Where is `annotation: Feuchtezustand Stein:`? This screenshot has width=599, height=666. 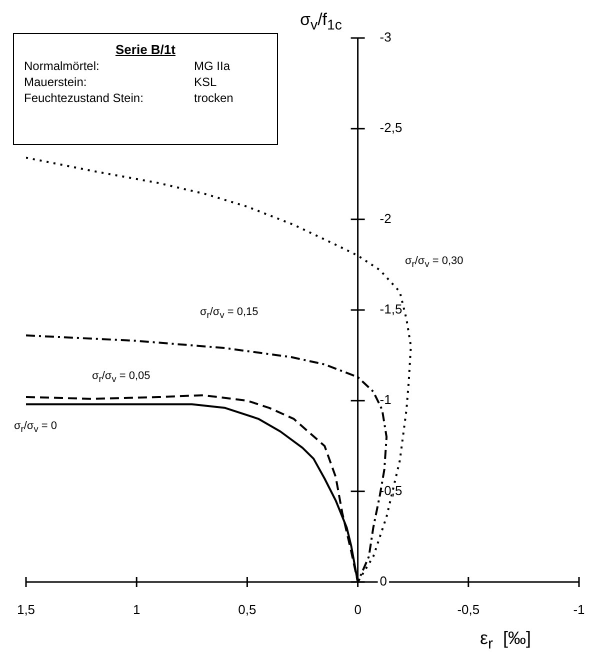
annotation: Feuchtezustand Stein: is located at coordinates (84, 98).